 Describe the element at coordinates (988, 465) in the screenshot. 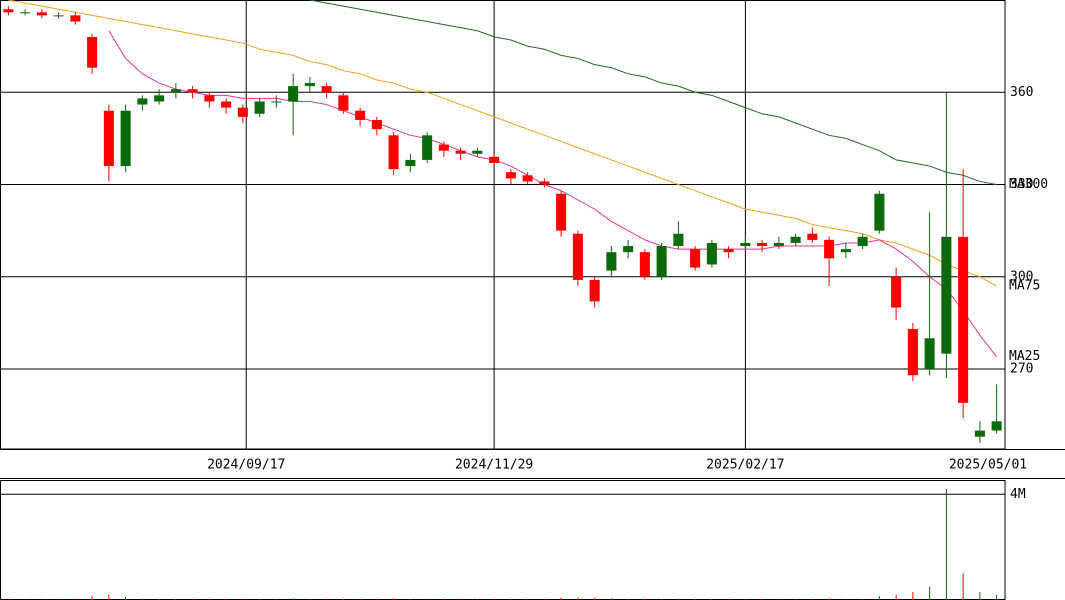

I see `x-tick-label: 2025/05/01` at that location.